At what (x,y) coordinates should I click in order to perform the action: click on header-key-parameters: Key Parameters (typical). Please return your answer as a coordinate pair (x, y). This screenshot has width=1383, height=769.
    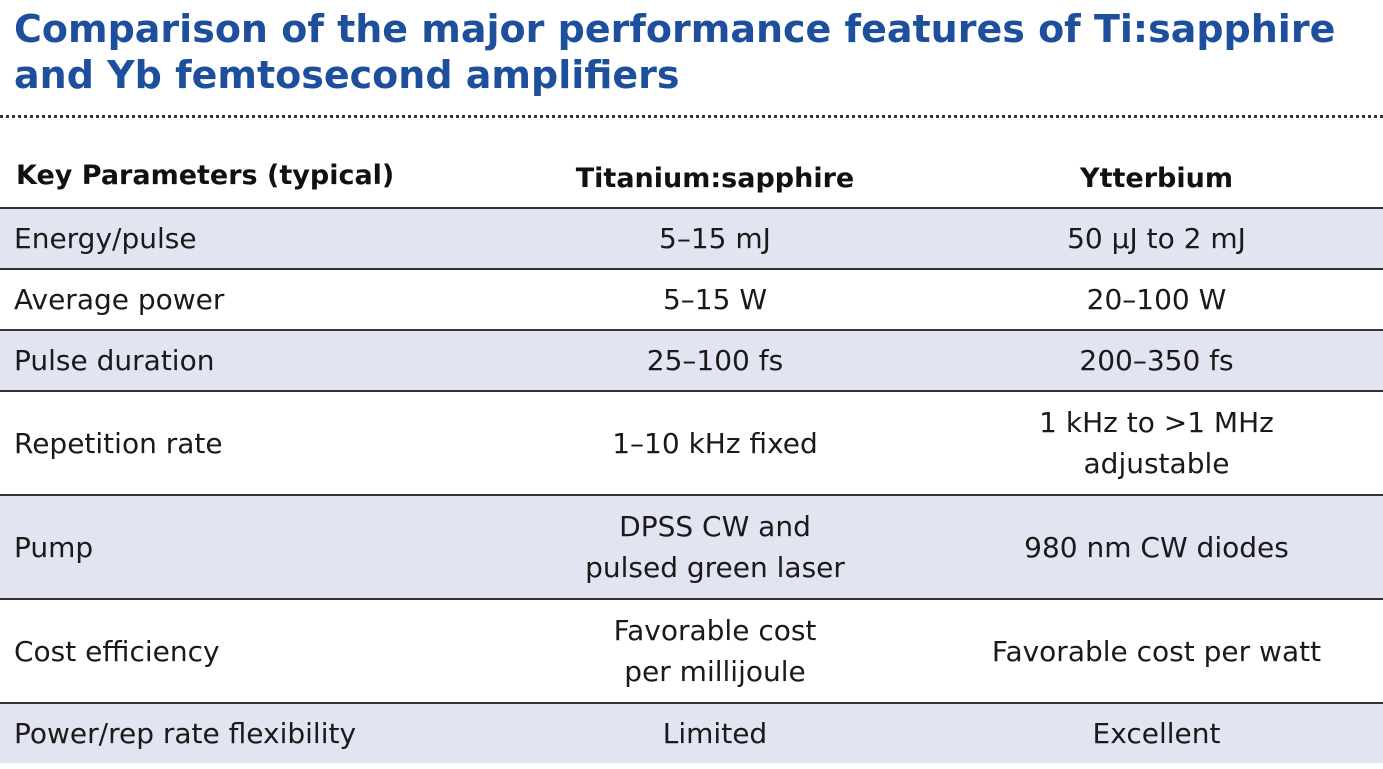
    Looking at the image, I should click on (250, 176).